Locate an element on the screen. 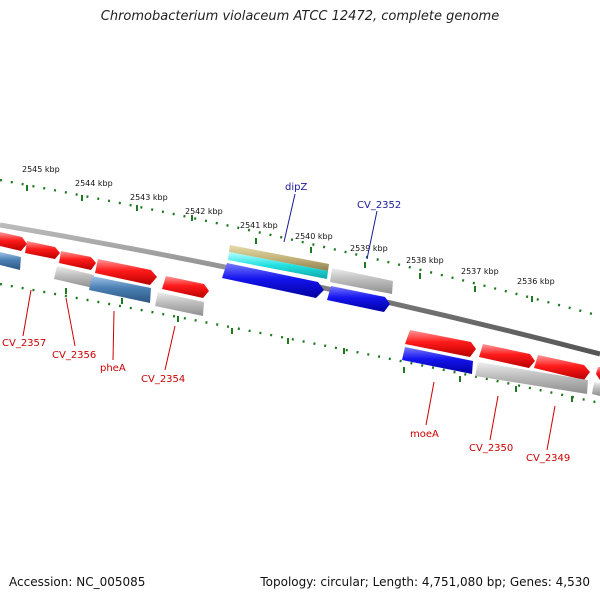  gene-label-phea: pheA is located at coordinates (113, 368).